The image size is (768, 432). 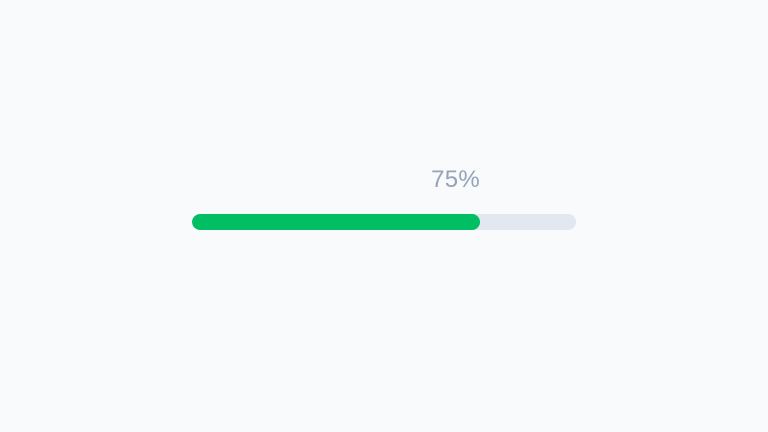 I want to click on progress-track, so click(x=384, y=222).